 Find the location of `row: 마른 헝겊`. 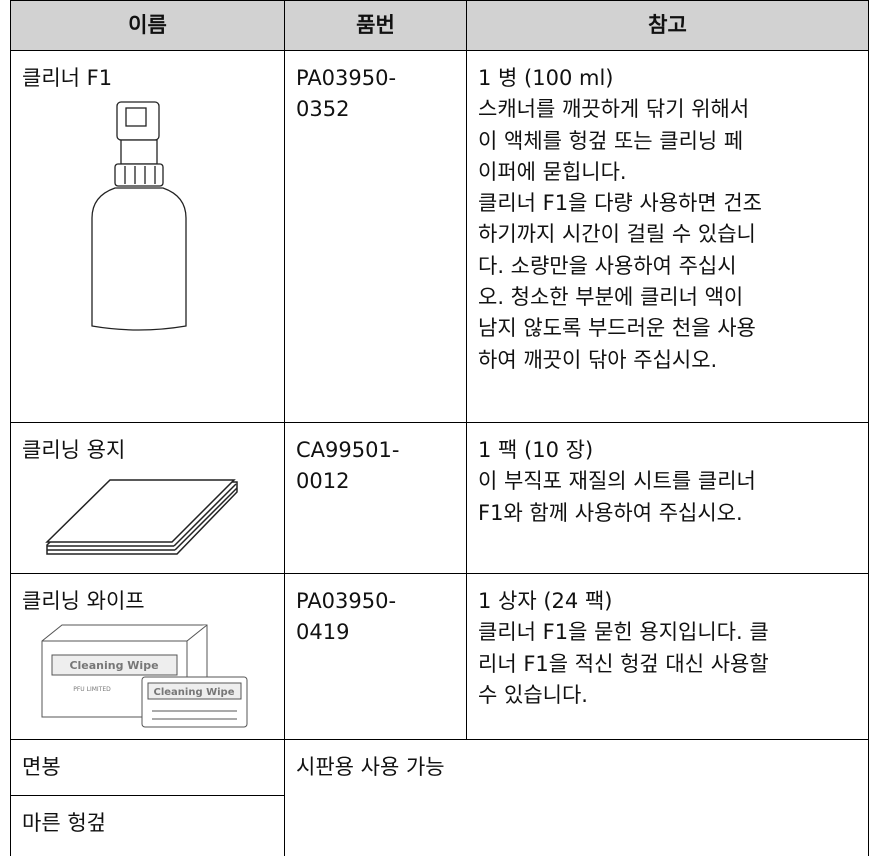

row: 마른 헝겊 is located at coordinates (439, 825).